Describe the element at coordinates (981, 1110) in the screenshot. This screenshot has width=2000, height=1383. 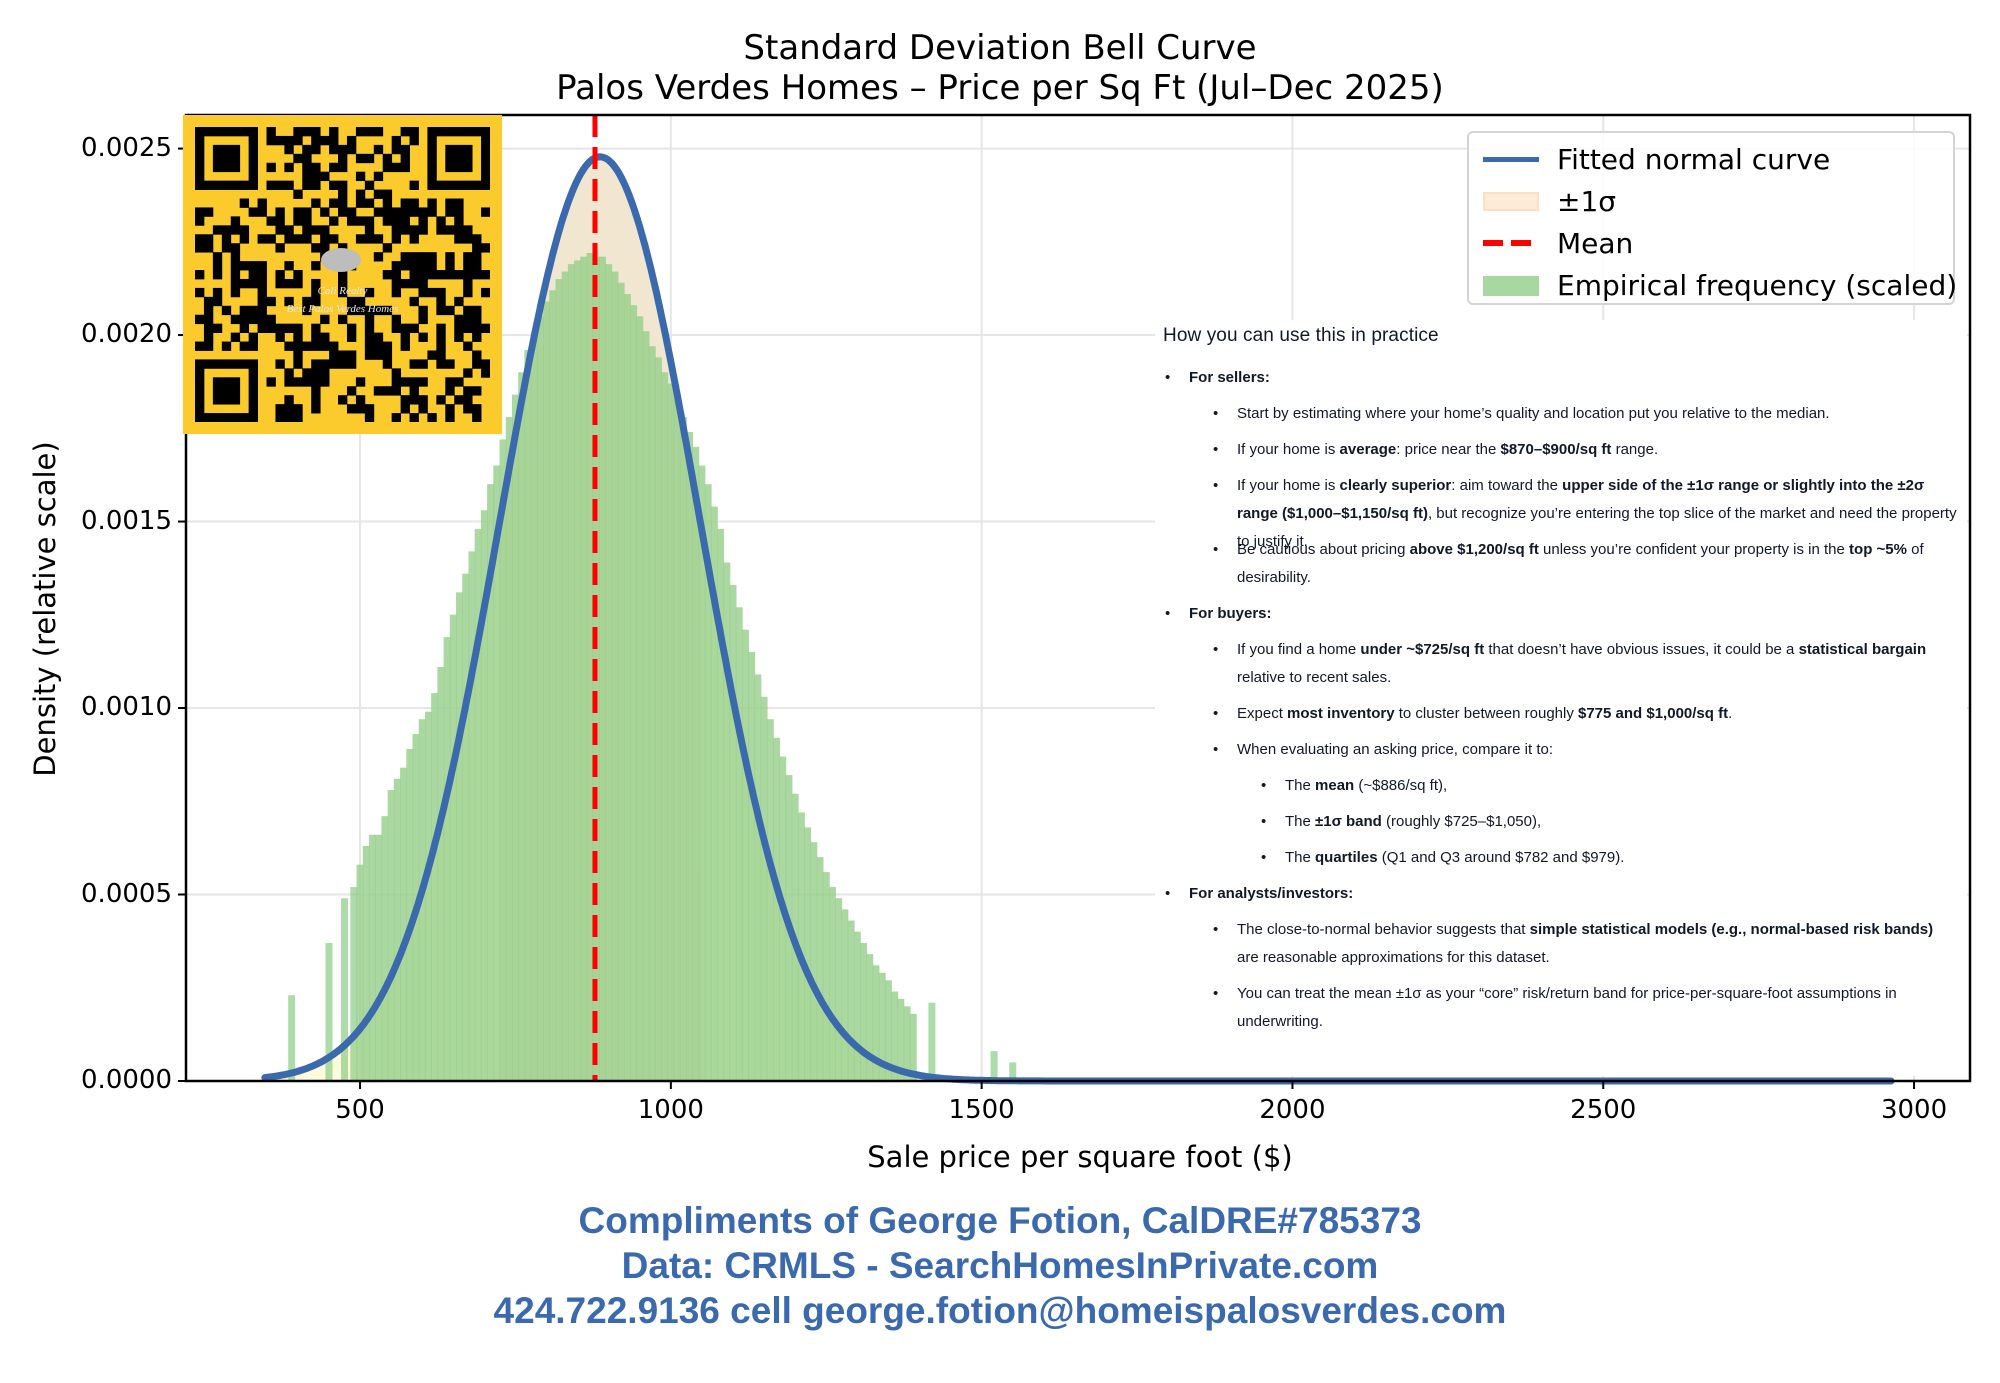
I see `x-tick-label: 1500` at that location.